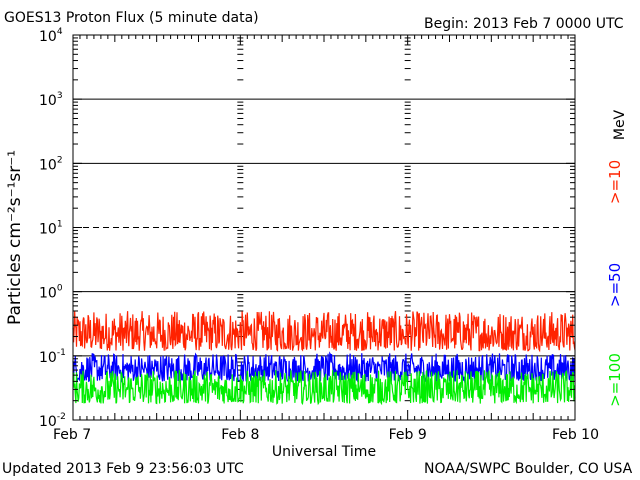 This screenshot has width=640, height=480. Describe the element at coordinates (575, 435) in the screenshot. I see `x-tick-label: Feb 10` at that location.